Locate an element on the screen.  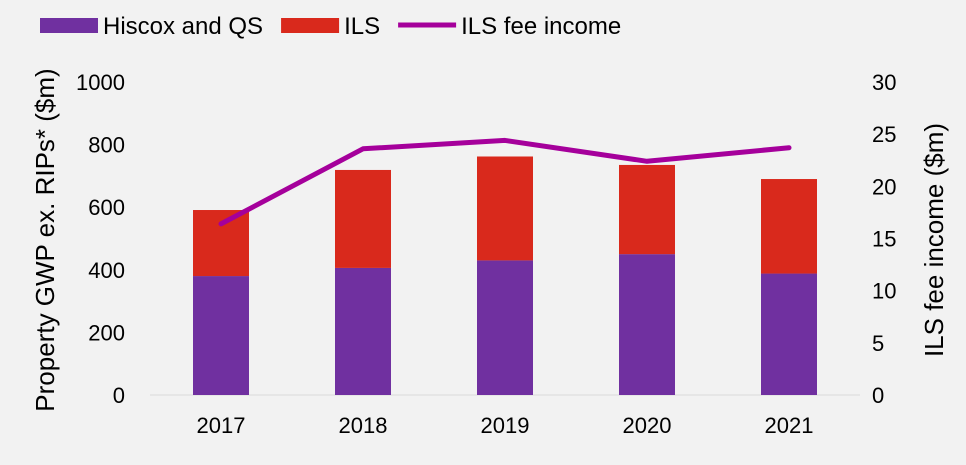
y-axis-label: Property GWP ex. RIPs* ($m) is located at coordinates (45, 239).